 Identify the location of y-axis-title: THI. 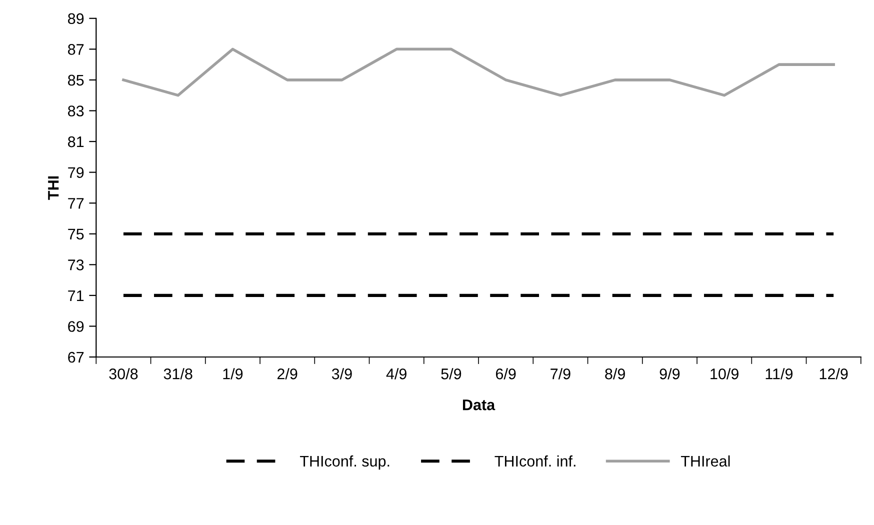
(53, 188).